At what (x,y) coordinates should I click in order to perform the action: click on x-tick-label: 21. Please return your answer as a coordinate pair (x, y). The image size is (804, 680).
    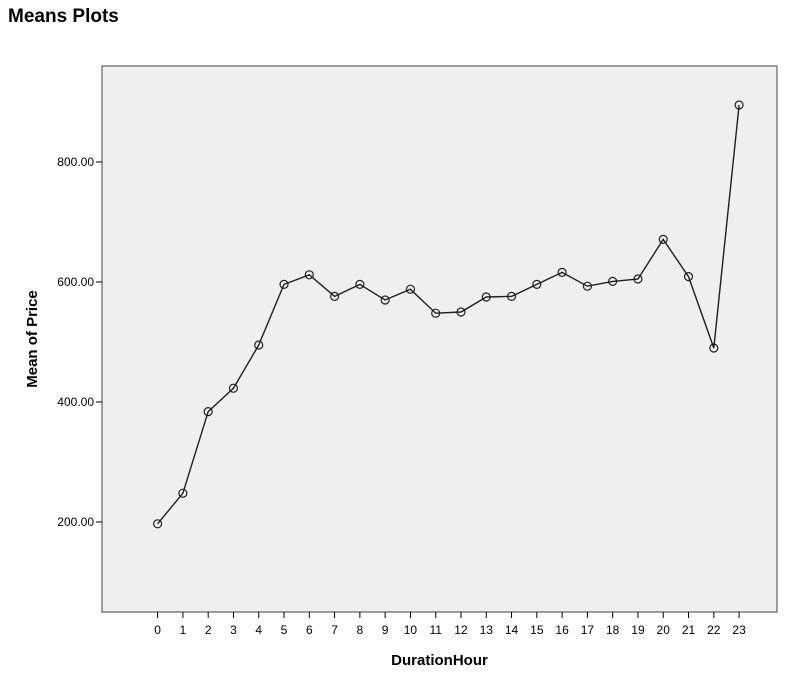
    Looking at the image, I should click on (689, 630).